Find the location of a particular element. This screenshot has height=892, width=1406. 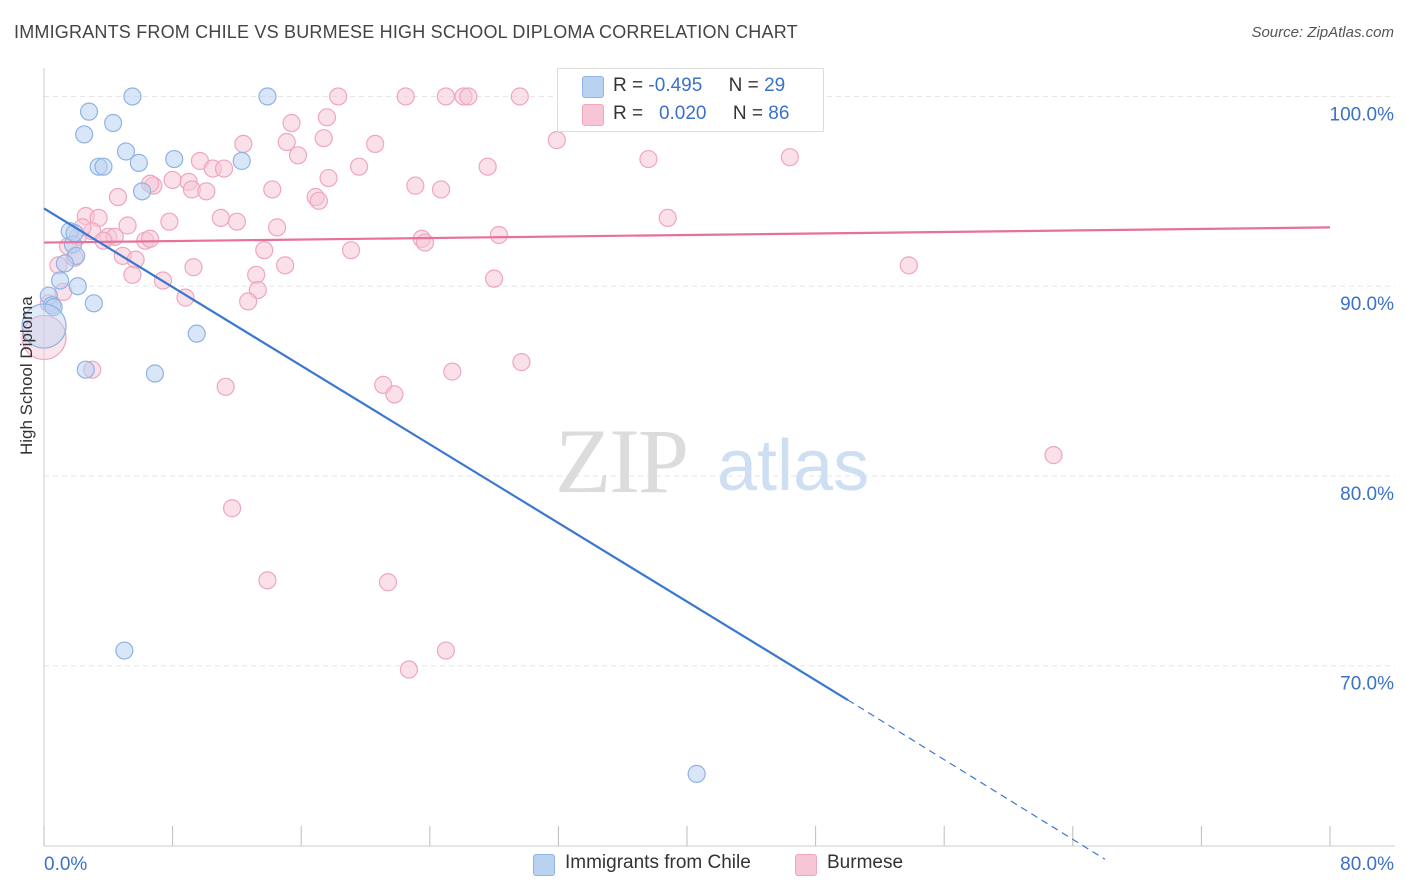

legend-swatch-burmese is located at coordinates (593, 115).